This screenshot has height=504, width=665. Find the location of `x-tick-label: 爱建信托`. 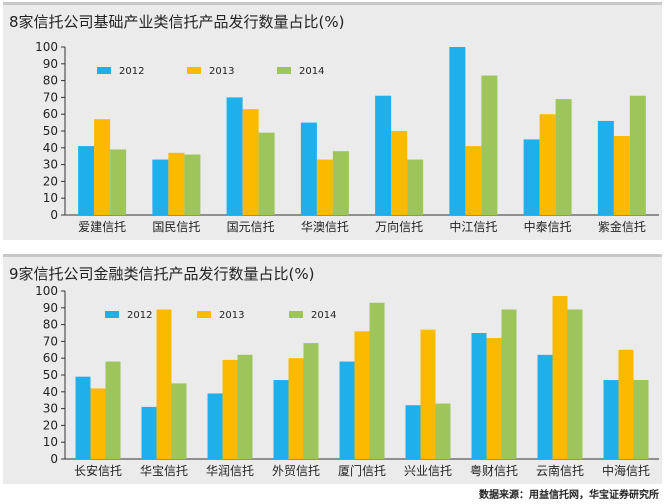

x-tick-label: 爱建信托 is located at coordinates (102, 227).